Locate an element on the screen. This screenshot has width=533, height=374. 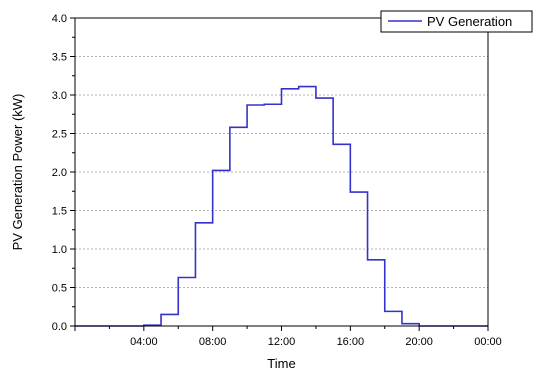
y-tick-label: 2.5 is located at coordinates (59, 135).